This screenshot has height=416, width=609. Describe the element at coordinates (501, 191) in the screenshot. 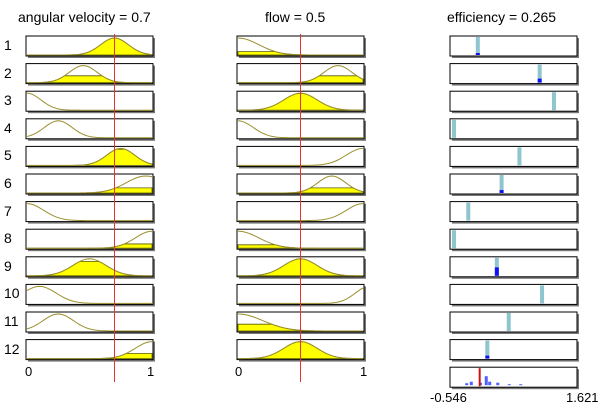

I see `rule-6-output-fired` at that location.